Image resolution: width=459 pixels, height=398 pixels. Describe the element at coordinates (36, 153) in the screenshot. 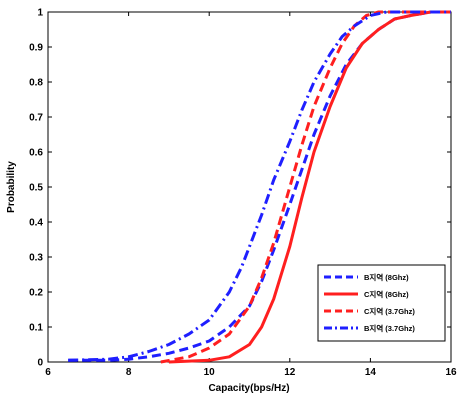

I see `y-tick-label: 0.6` at that location.